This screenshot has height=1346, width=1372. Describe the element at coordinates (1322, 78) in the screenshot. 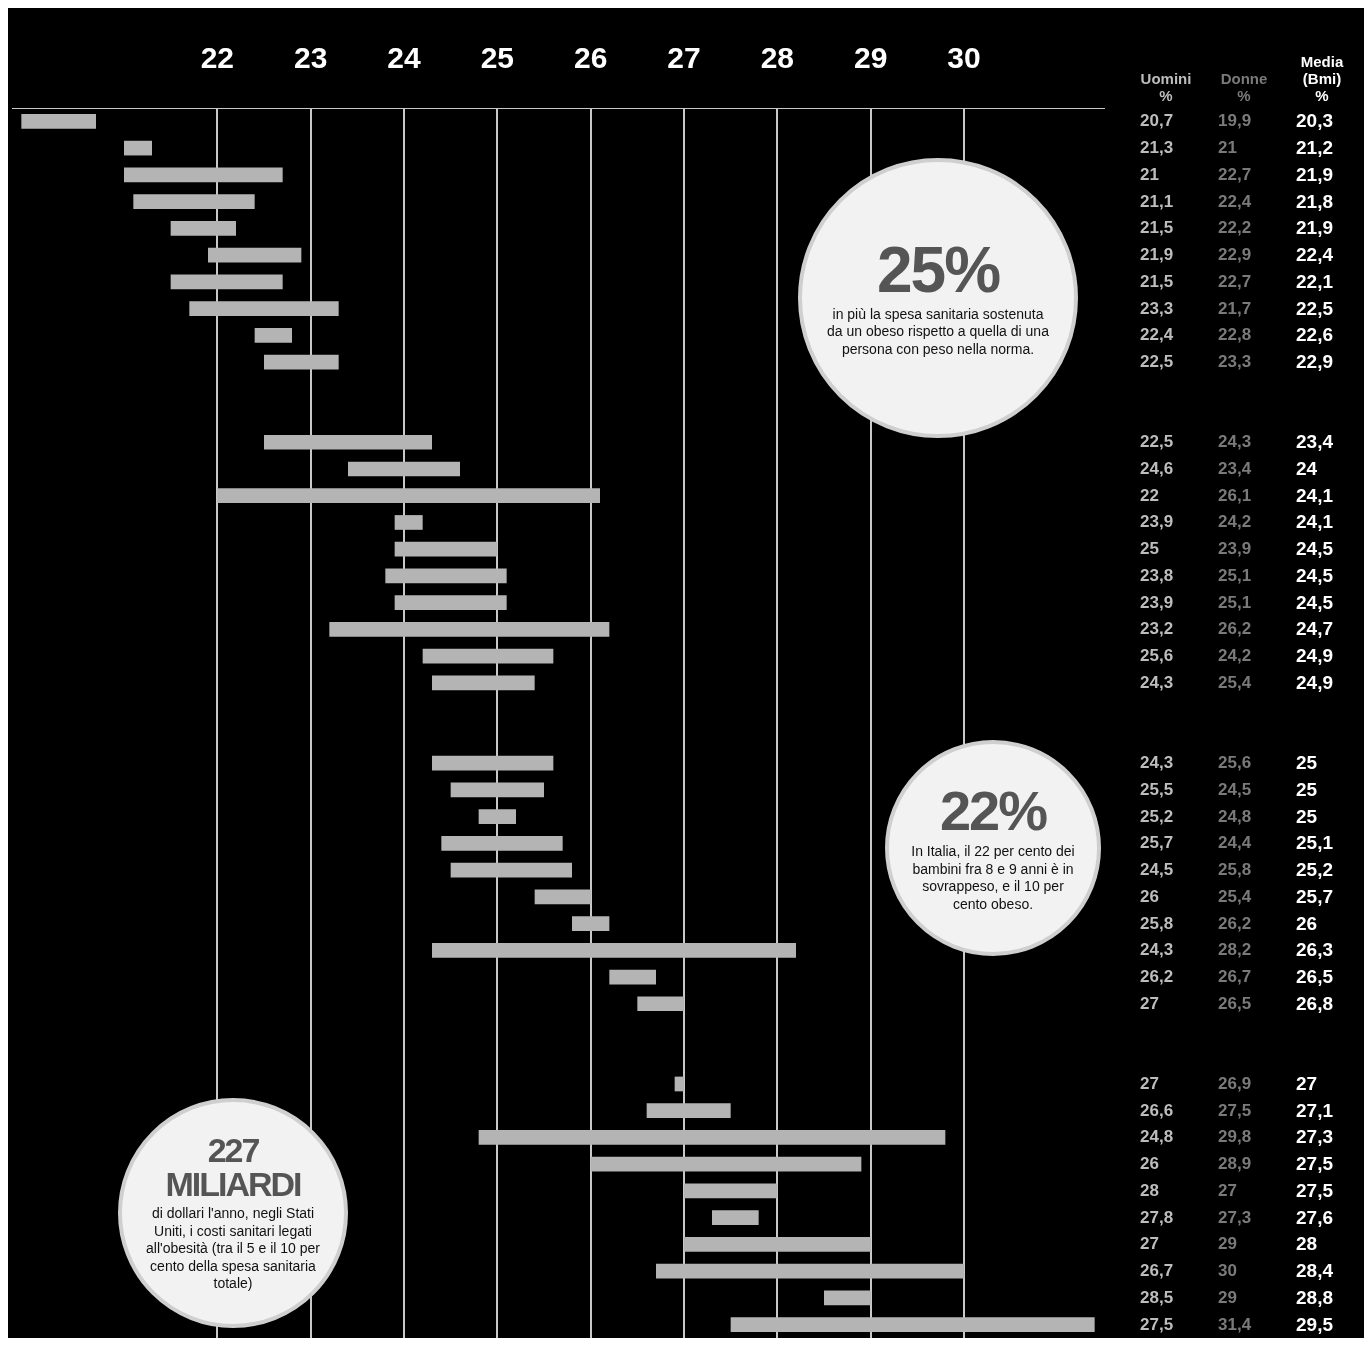

I see `text: Media (Bmi) %` at that location.